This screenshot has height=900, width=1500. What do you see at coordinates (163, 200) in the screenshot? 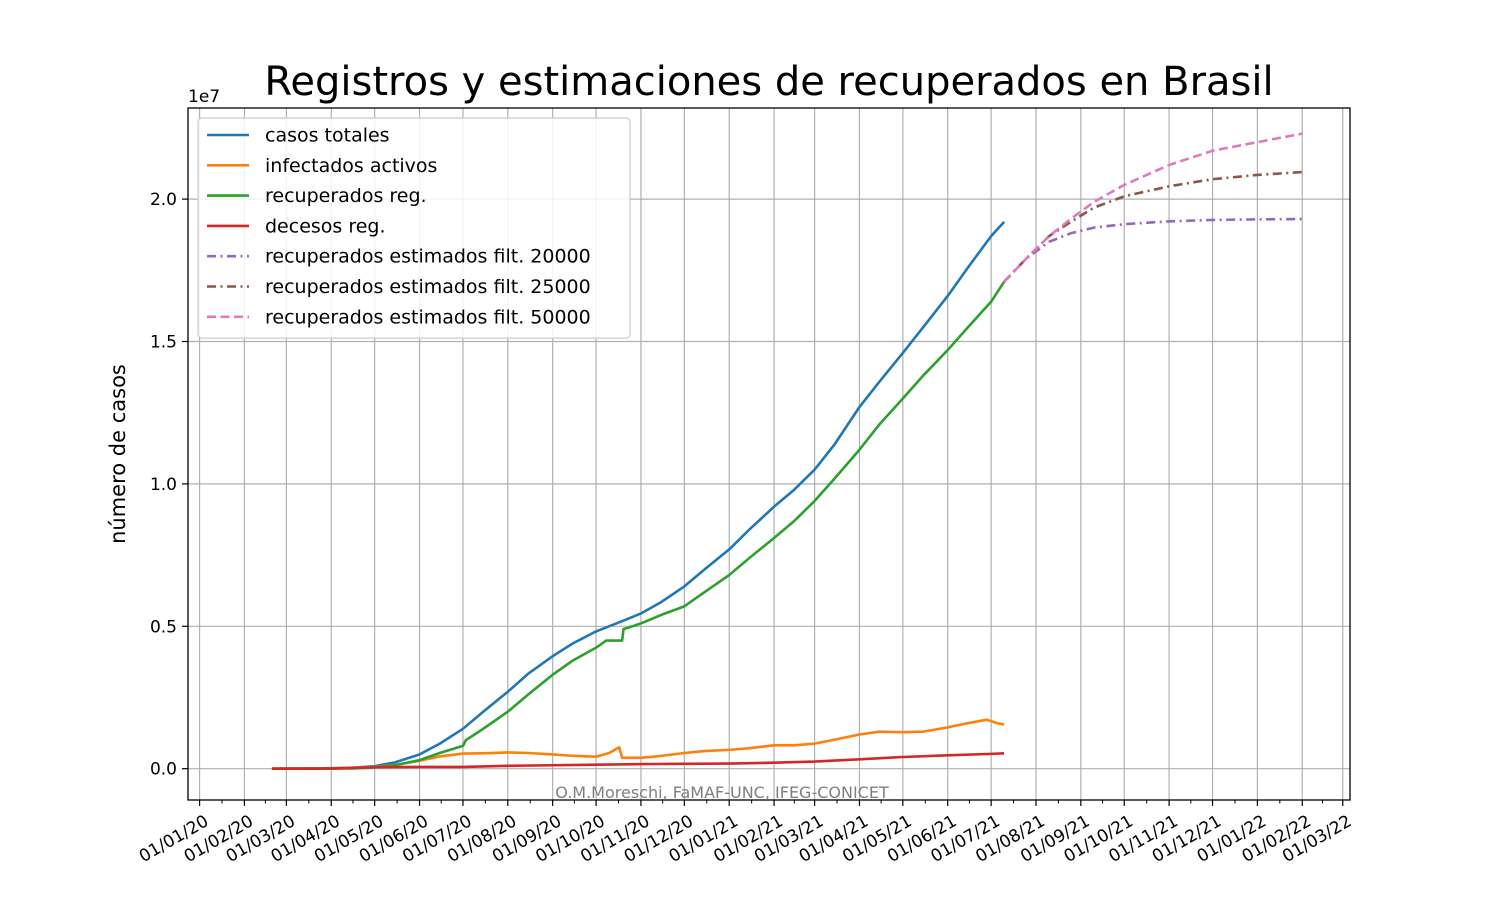
I see `y-tick-label: 2.0` at bounding box center [163, 200].